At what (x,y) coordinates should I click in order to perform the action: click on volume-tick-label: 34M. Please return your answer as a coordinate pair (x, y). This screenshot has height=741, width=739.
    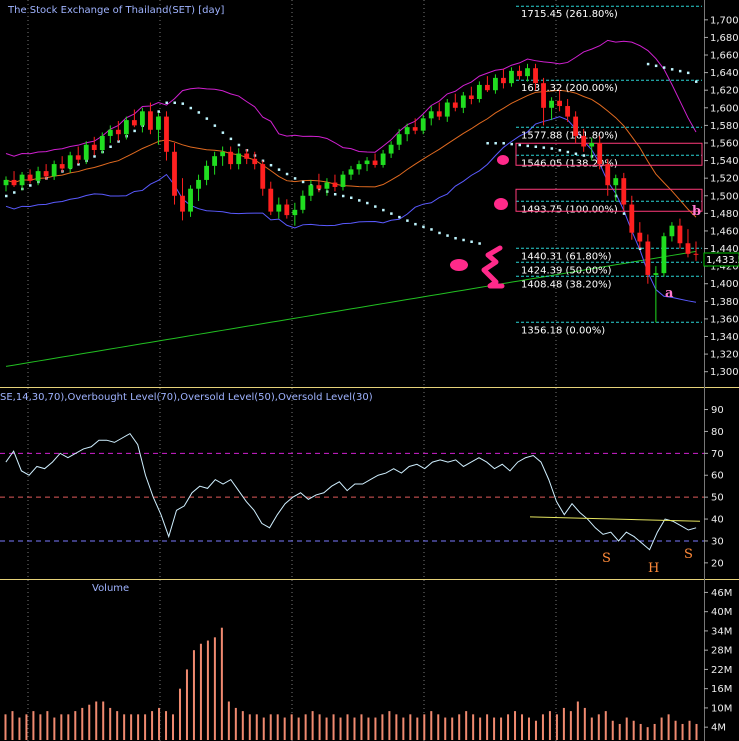
    Looking at the image, I should click on (721, 631).